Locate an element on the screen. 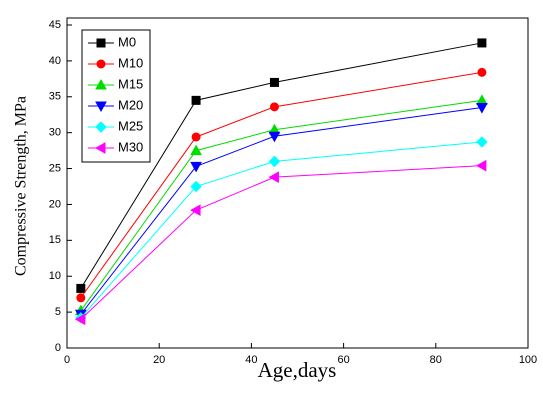  y-tick-label: 20 is located at coordinates (55, 204).